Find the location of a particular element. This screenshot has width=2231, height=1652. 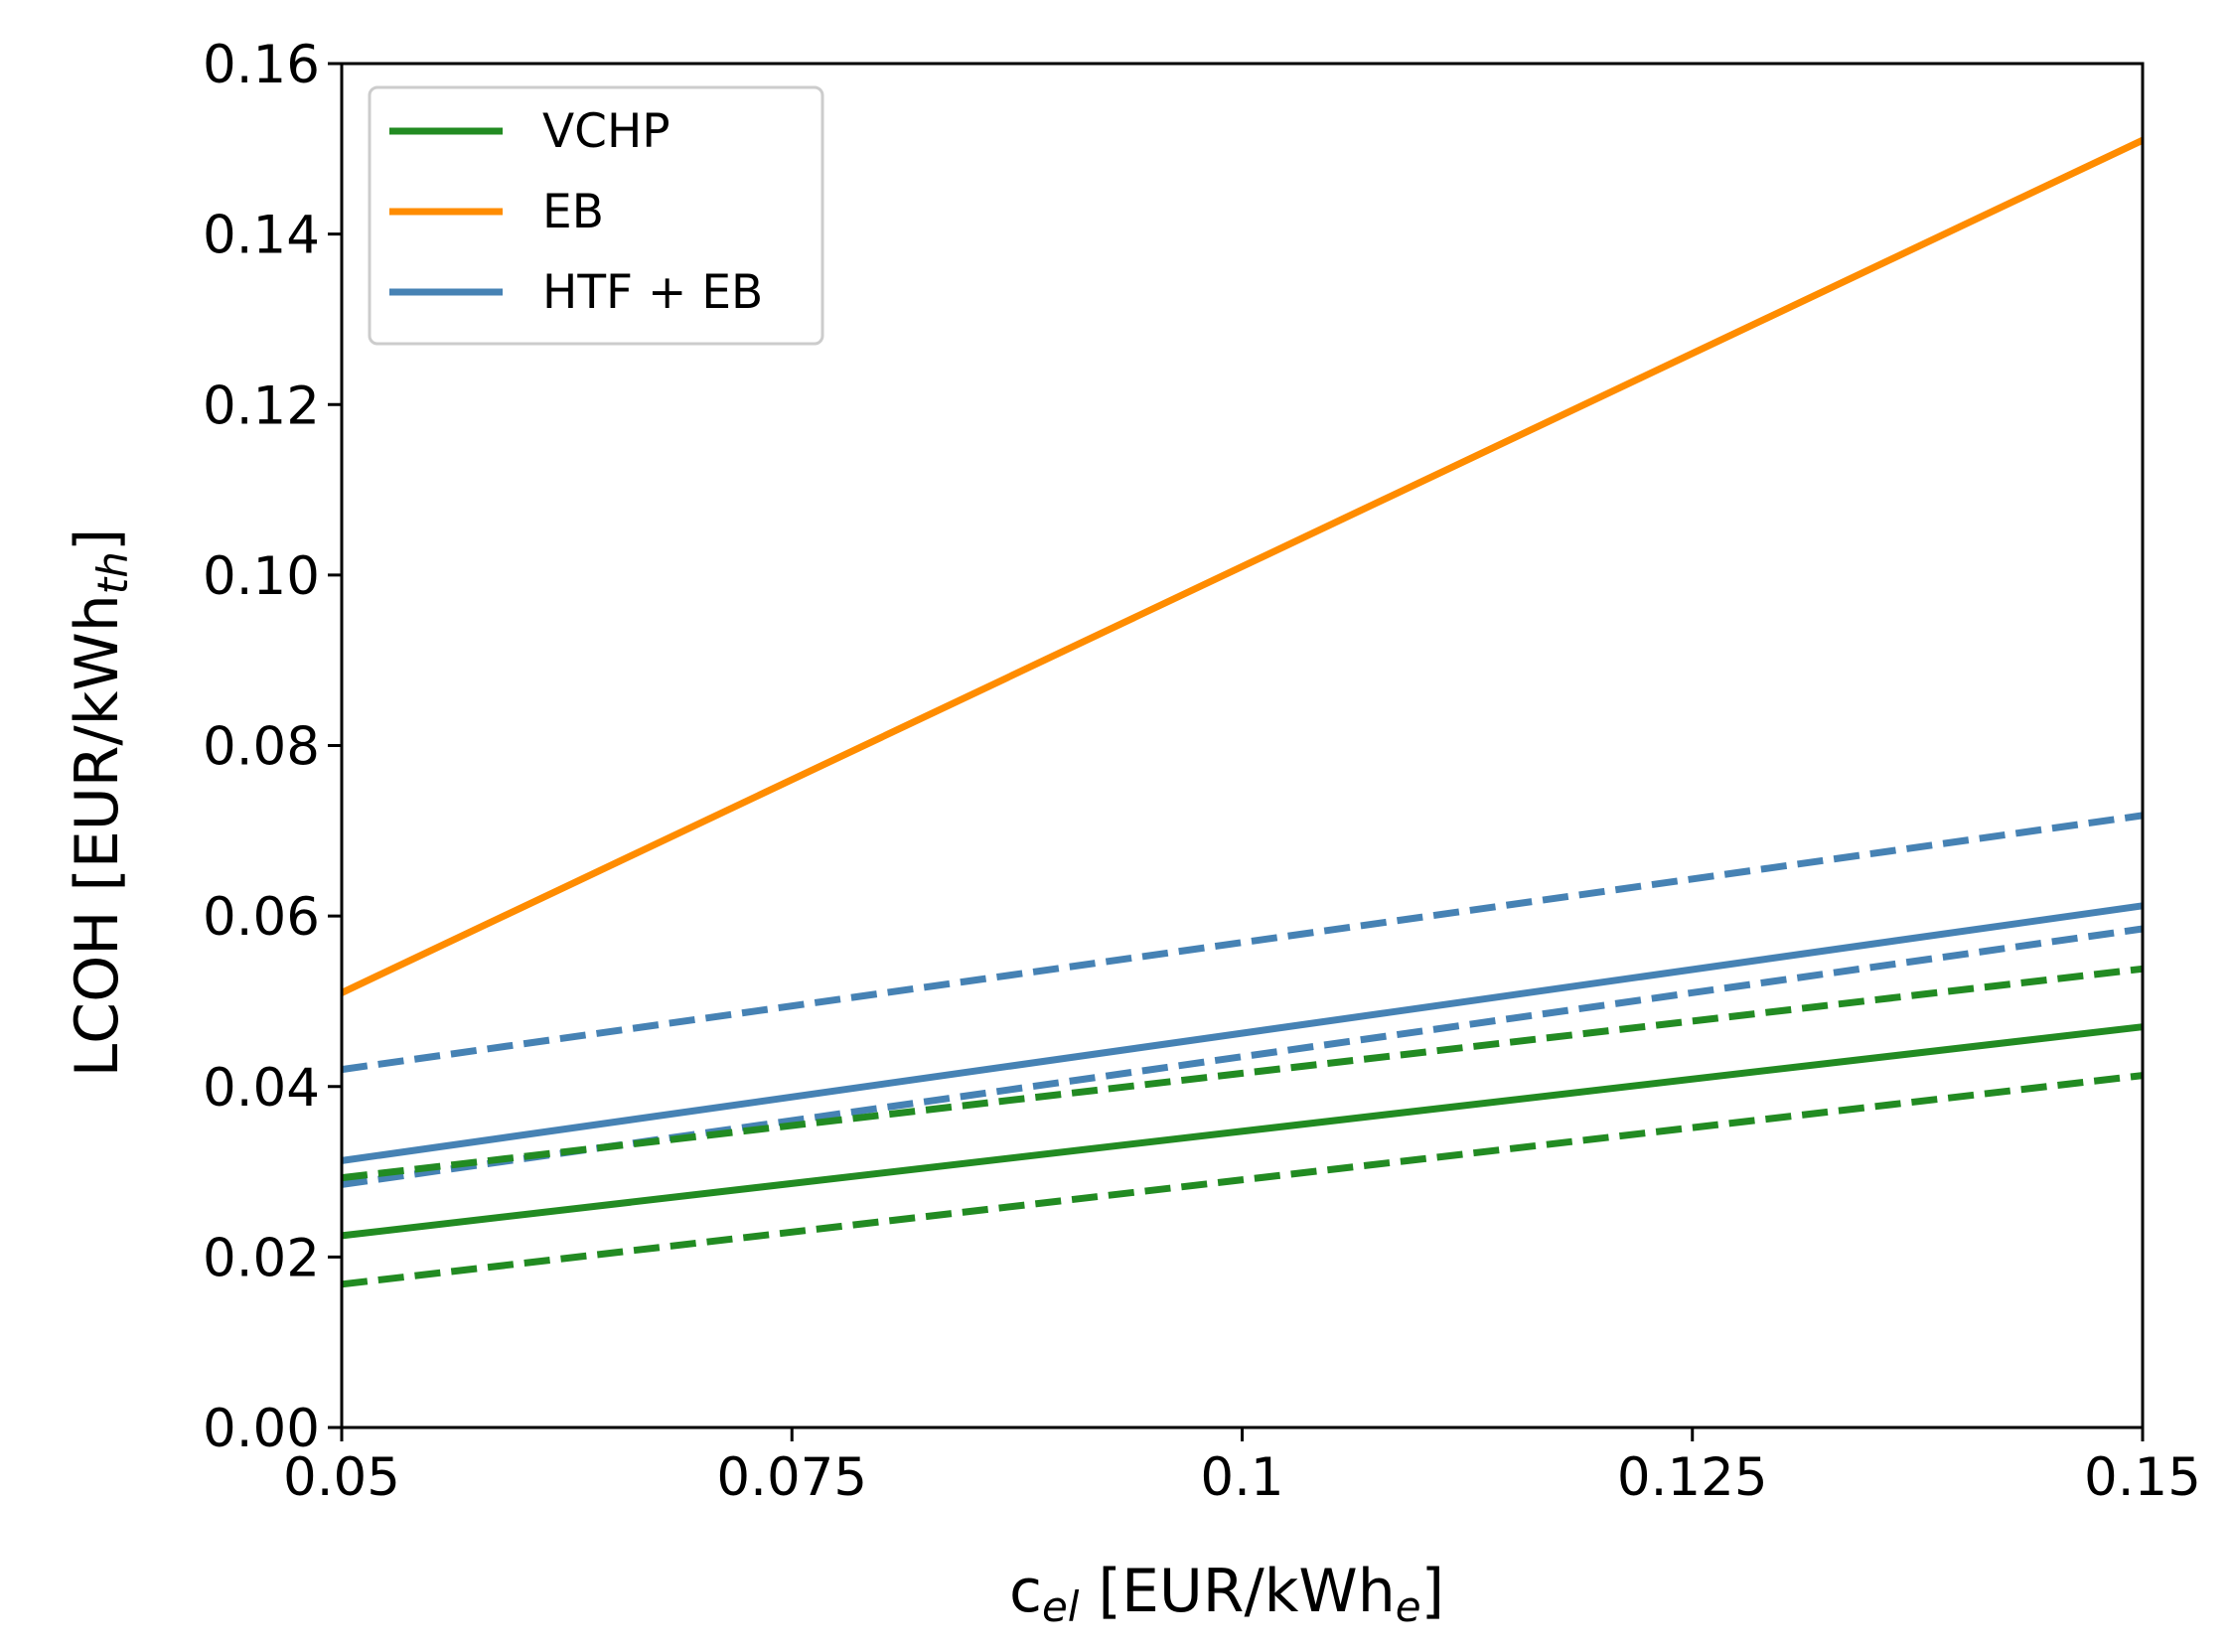

legend-label-vchp: VCHP is located at coordinates (606, 131).